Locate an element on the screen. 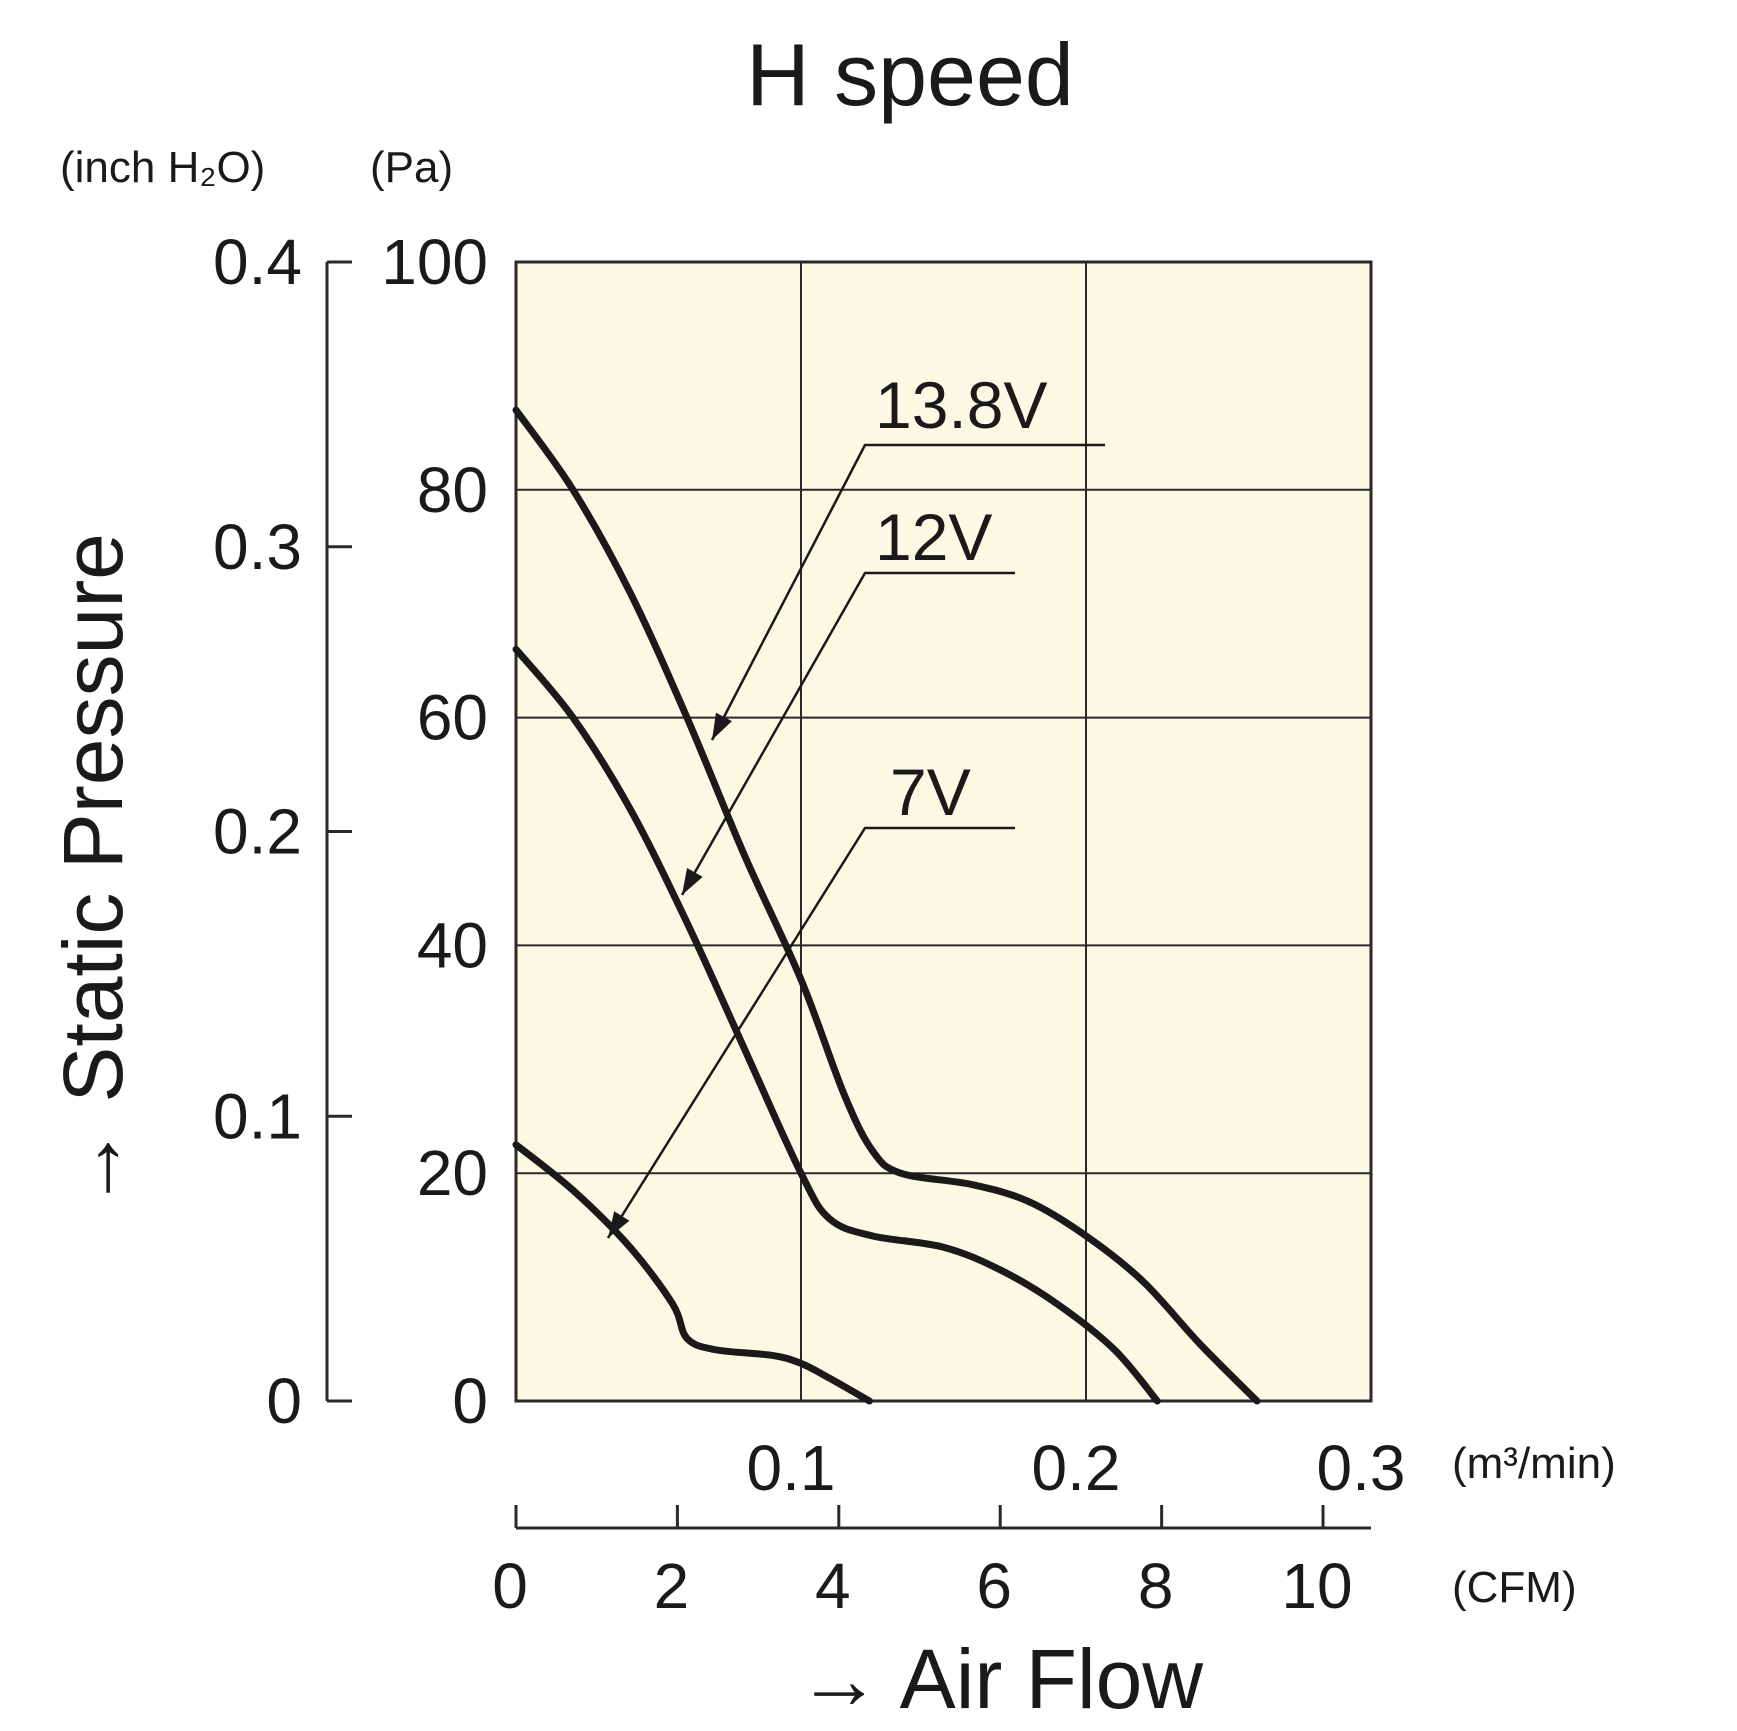  series-leaders: 13.8V 12V 7V is located at coordinates (855, 803).